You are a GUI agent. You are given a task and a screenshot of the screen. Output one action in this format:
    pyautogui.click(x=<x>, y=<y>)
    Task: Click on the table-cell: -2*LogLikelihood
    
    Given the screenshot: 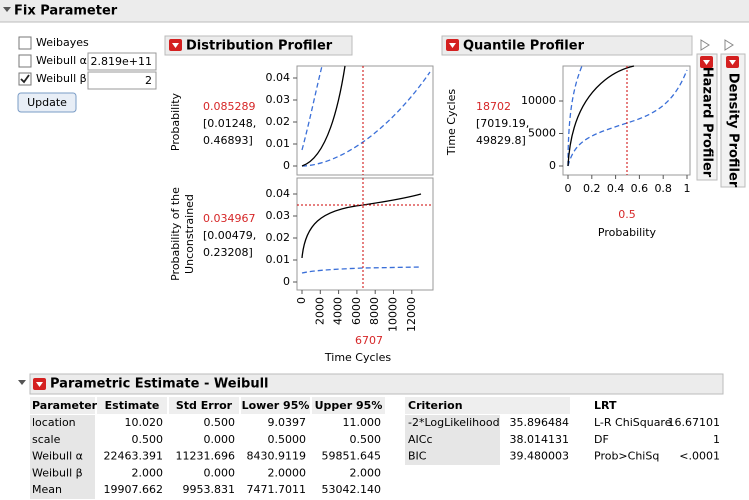 What is the action you would take?
    pyautogui.click(x=454, y=422)
    